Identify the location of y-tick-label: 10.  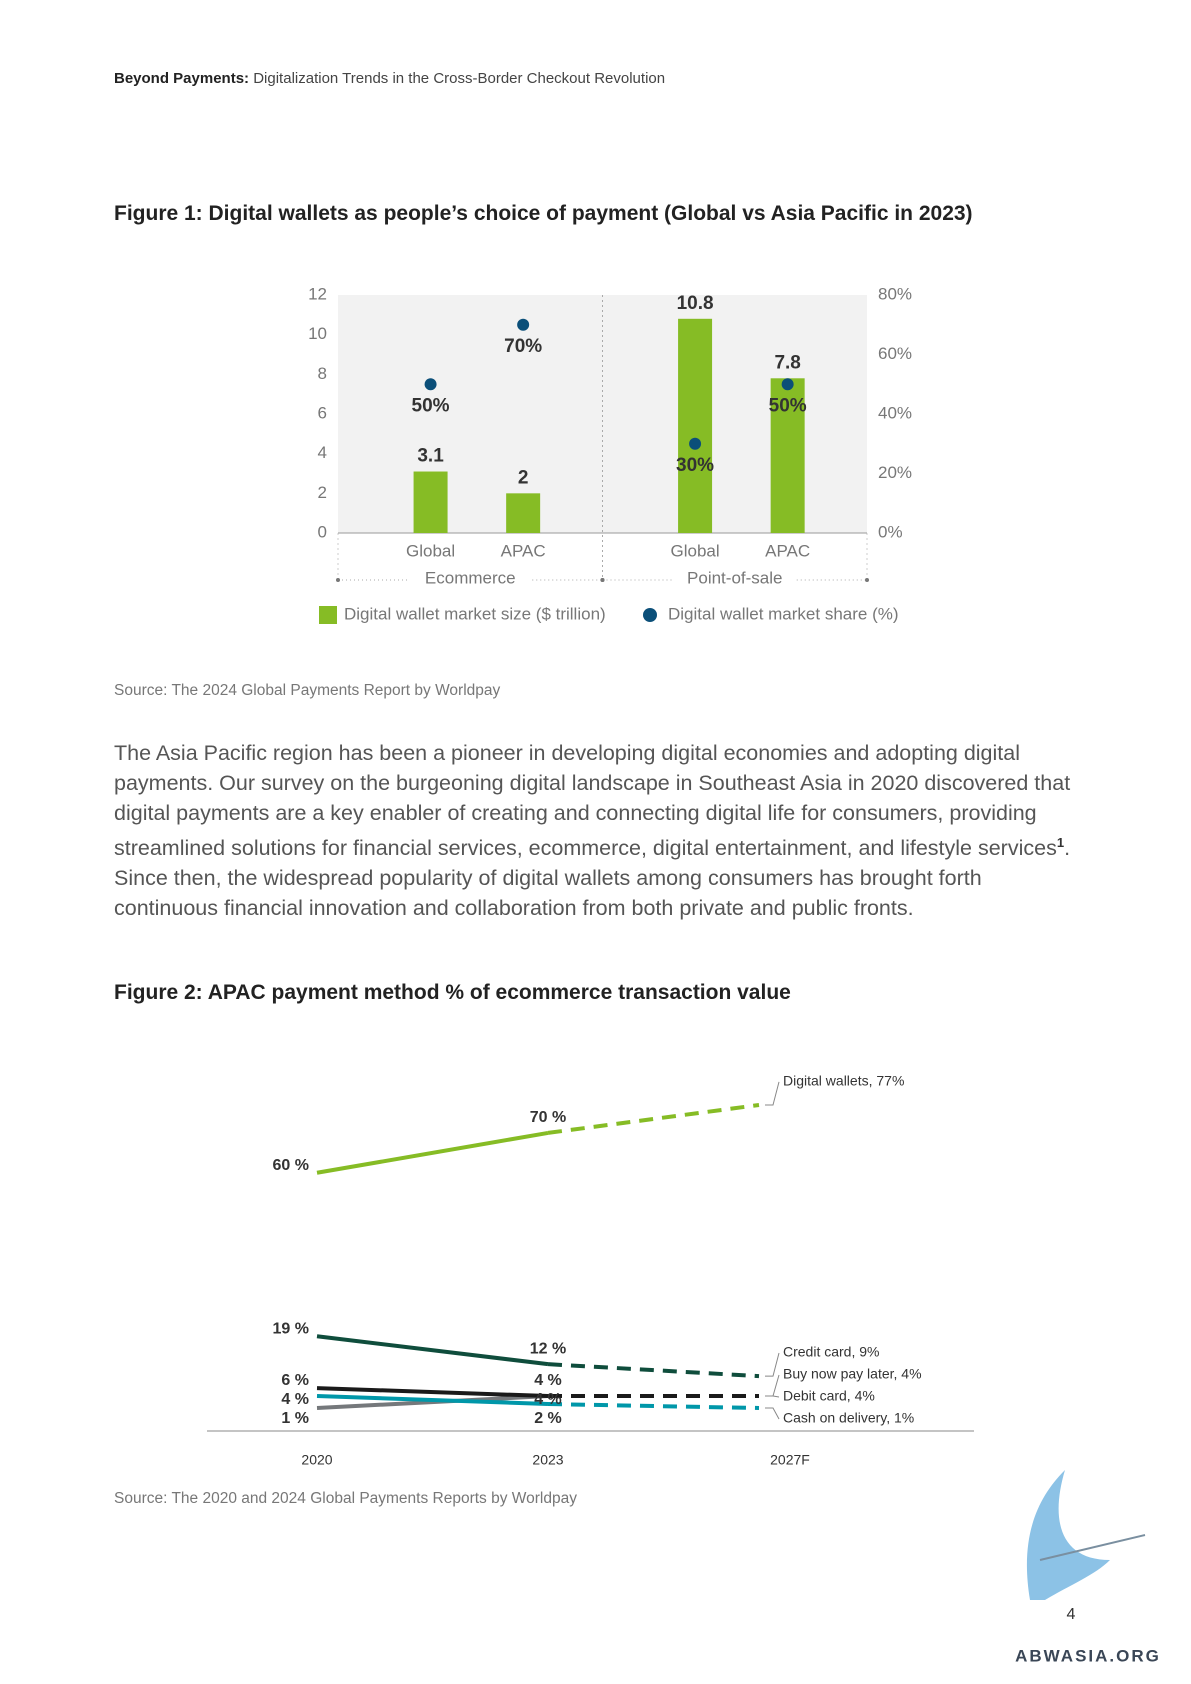
(317, 333).